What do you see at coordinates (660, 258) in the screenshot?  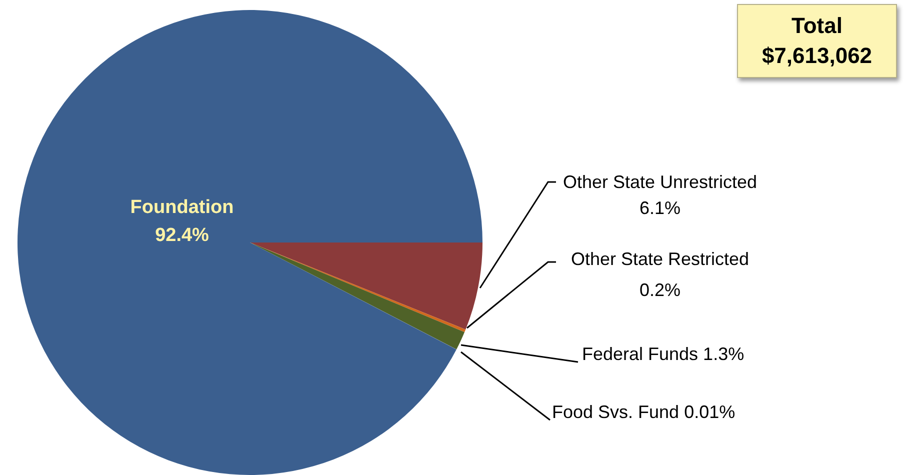 I see `slice-label: Other State Restricted` at bounding box center [660, 258].